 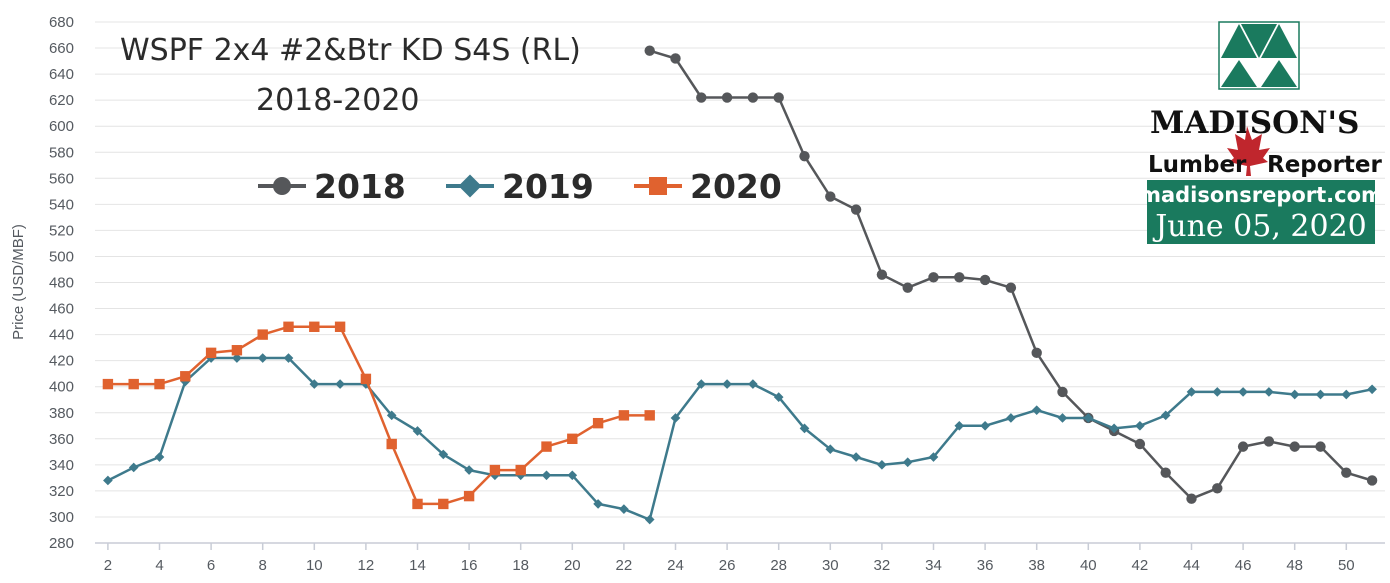 I want to click on x-tick-label: 44, so click(x=1191, y=565).